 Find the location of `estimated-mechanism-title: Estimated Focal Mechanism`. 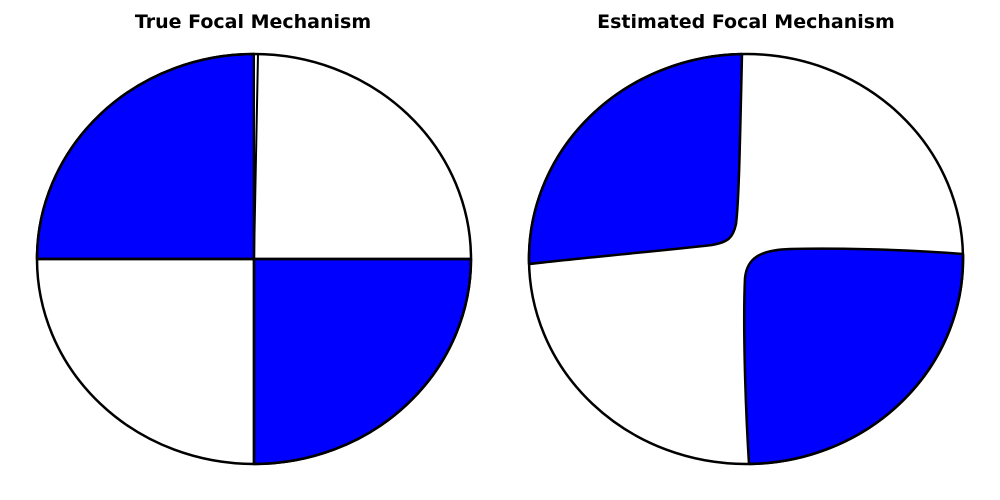

estimated-mechanism-title: Estimated Focal Mechanism is located at coordinates (746, 22).